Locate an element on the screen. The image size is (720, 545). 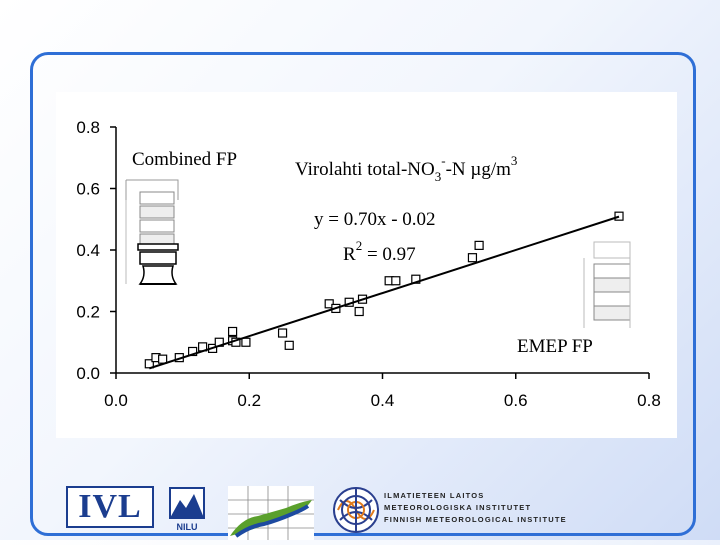
x-tick-label: 0.6 is located at coordinates (516, 400).